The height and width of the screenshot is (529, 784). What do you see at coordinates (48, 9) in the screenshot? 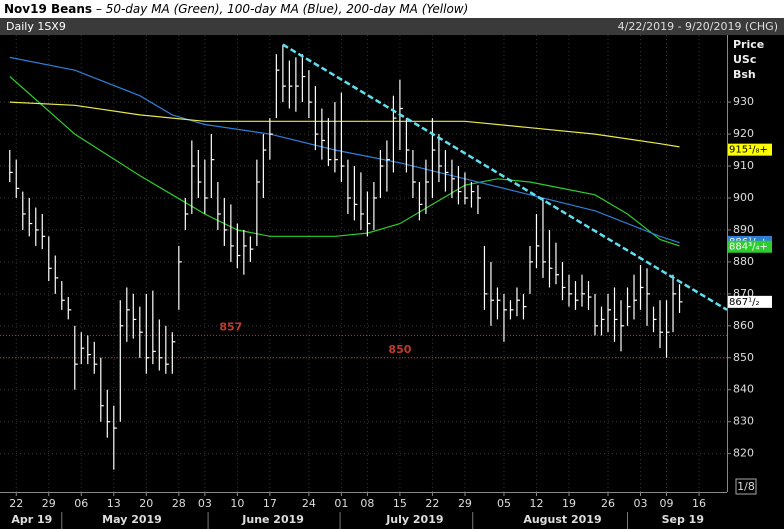
I see `chart-title: Nov19 Beans` at bounding box center [48, 9].